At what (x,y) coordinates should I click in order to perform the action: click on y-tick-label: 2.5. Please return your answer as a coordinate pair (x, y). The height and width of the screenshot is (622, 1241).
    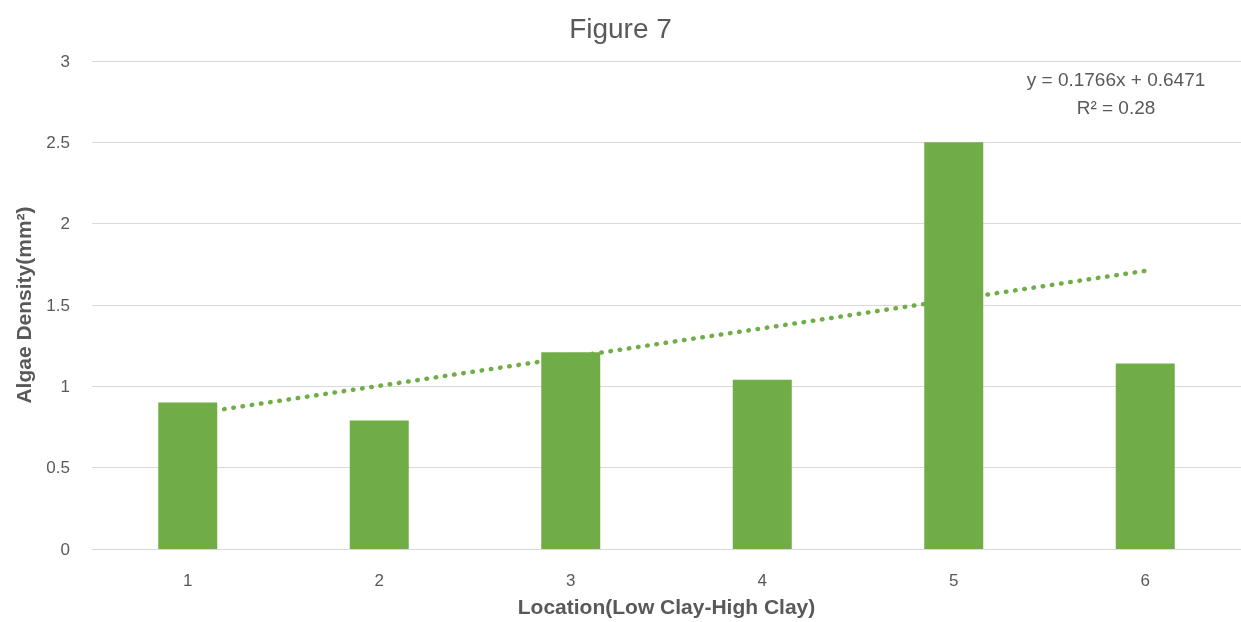
    Looking at the image, I should click on (58, 142).